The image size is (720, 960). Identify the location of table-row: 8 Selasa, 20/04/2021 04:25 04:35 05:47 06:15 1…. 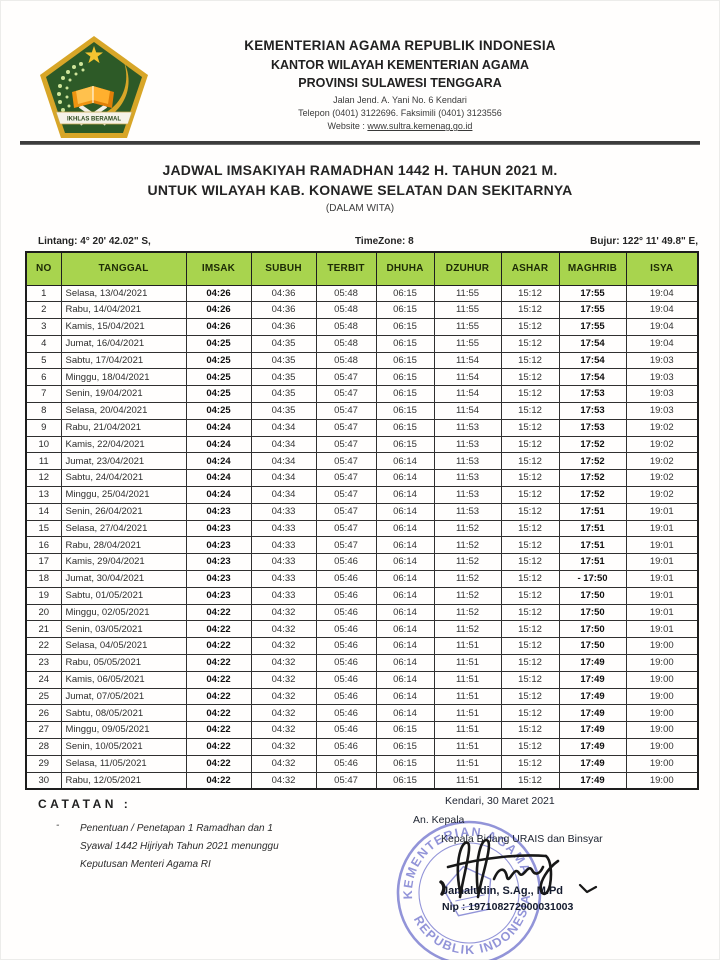
(362, 411).